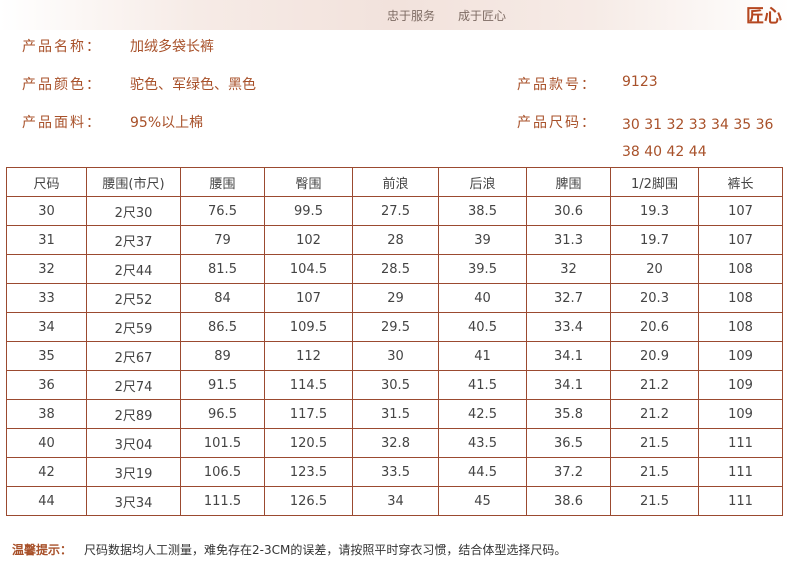 The image size is (790, 562). Describe the element at coordinates (133, 211) in the screenshot. I see `table-cell: 2尺30` at that location.